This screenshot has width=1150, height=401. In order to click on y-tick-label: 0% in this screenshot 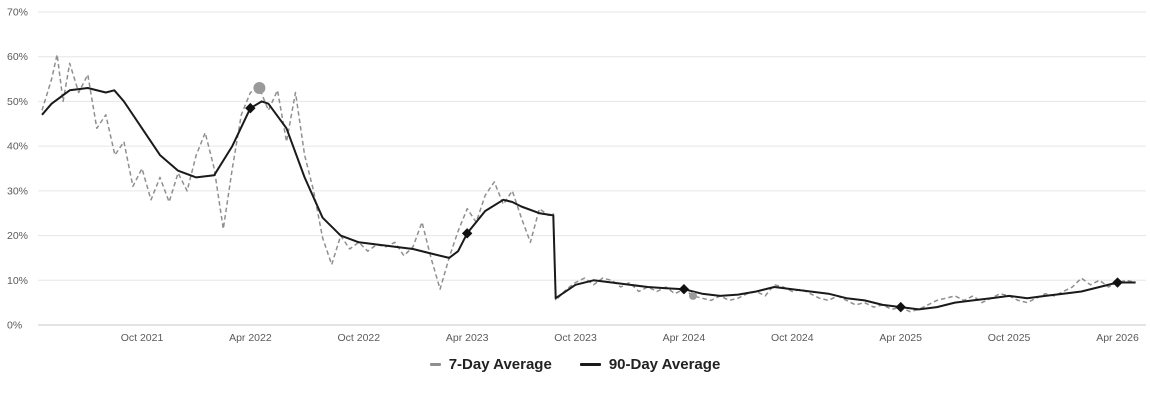, I will do `click(14, 326)`.